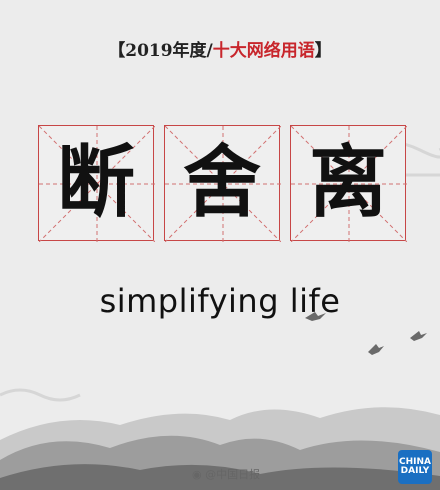  Describe the element at coordinates (263, 51) in the screenshot. I see `header-title: 十大网络用语` at that location.